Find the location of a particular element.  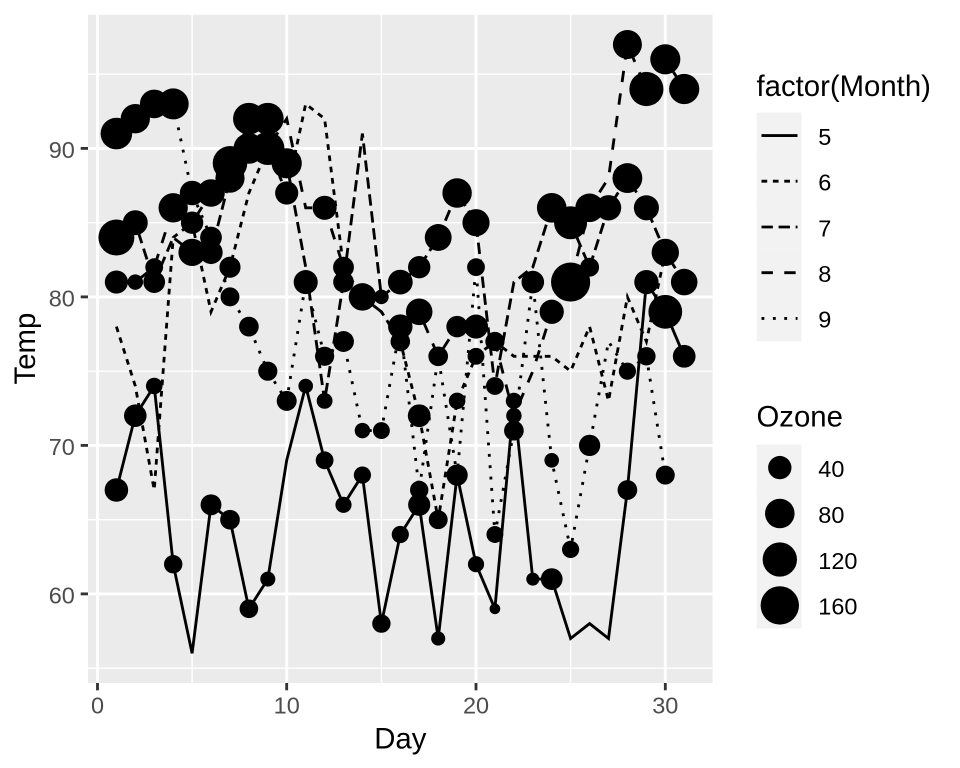

svg-text: Temp is located at coordinates (25, 349).